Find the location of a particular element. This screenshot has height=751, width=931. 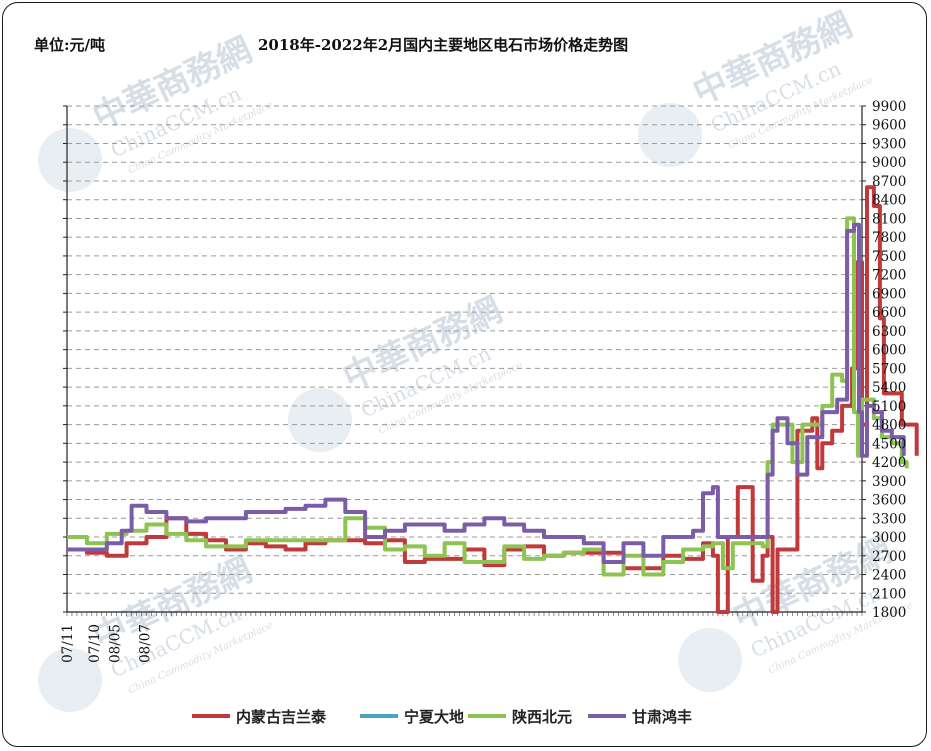

x-tick-label: 08/05 is located at coordinates (116, 643).